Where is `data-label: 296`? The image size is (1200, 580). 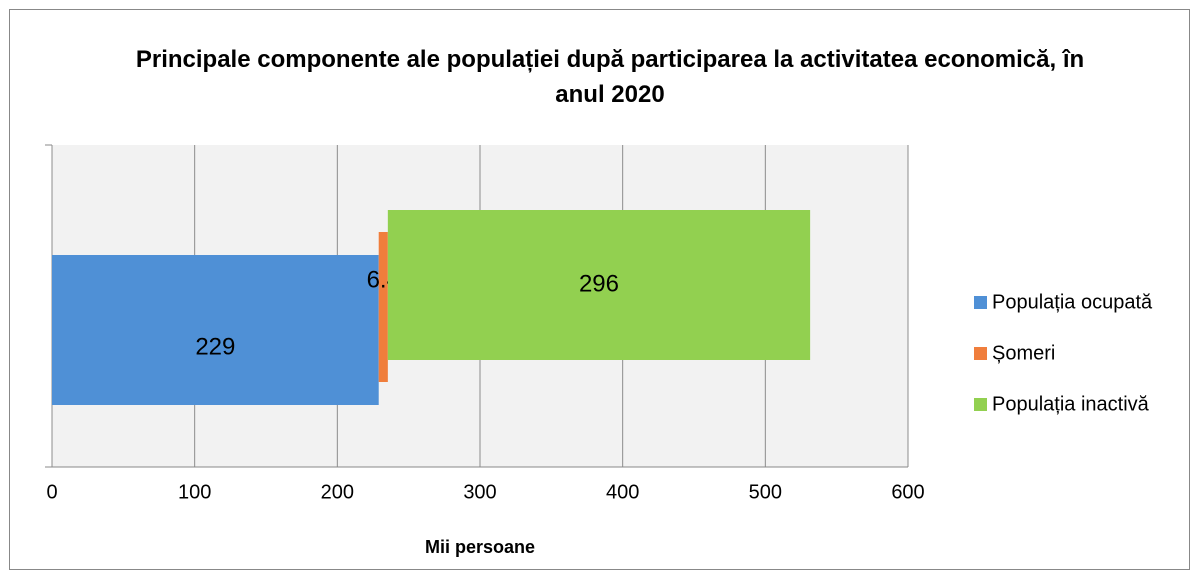
data-label: 296 is located at coordinates (599, 283).